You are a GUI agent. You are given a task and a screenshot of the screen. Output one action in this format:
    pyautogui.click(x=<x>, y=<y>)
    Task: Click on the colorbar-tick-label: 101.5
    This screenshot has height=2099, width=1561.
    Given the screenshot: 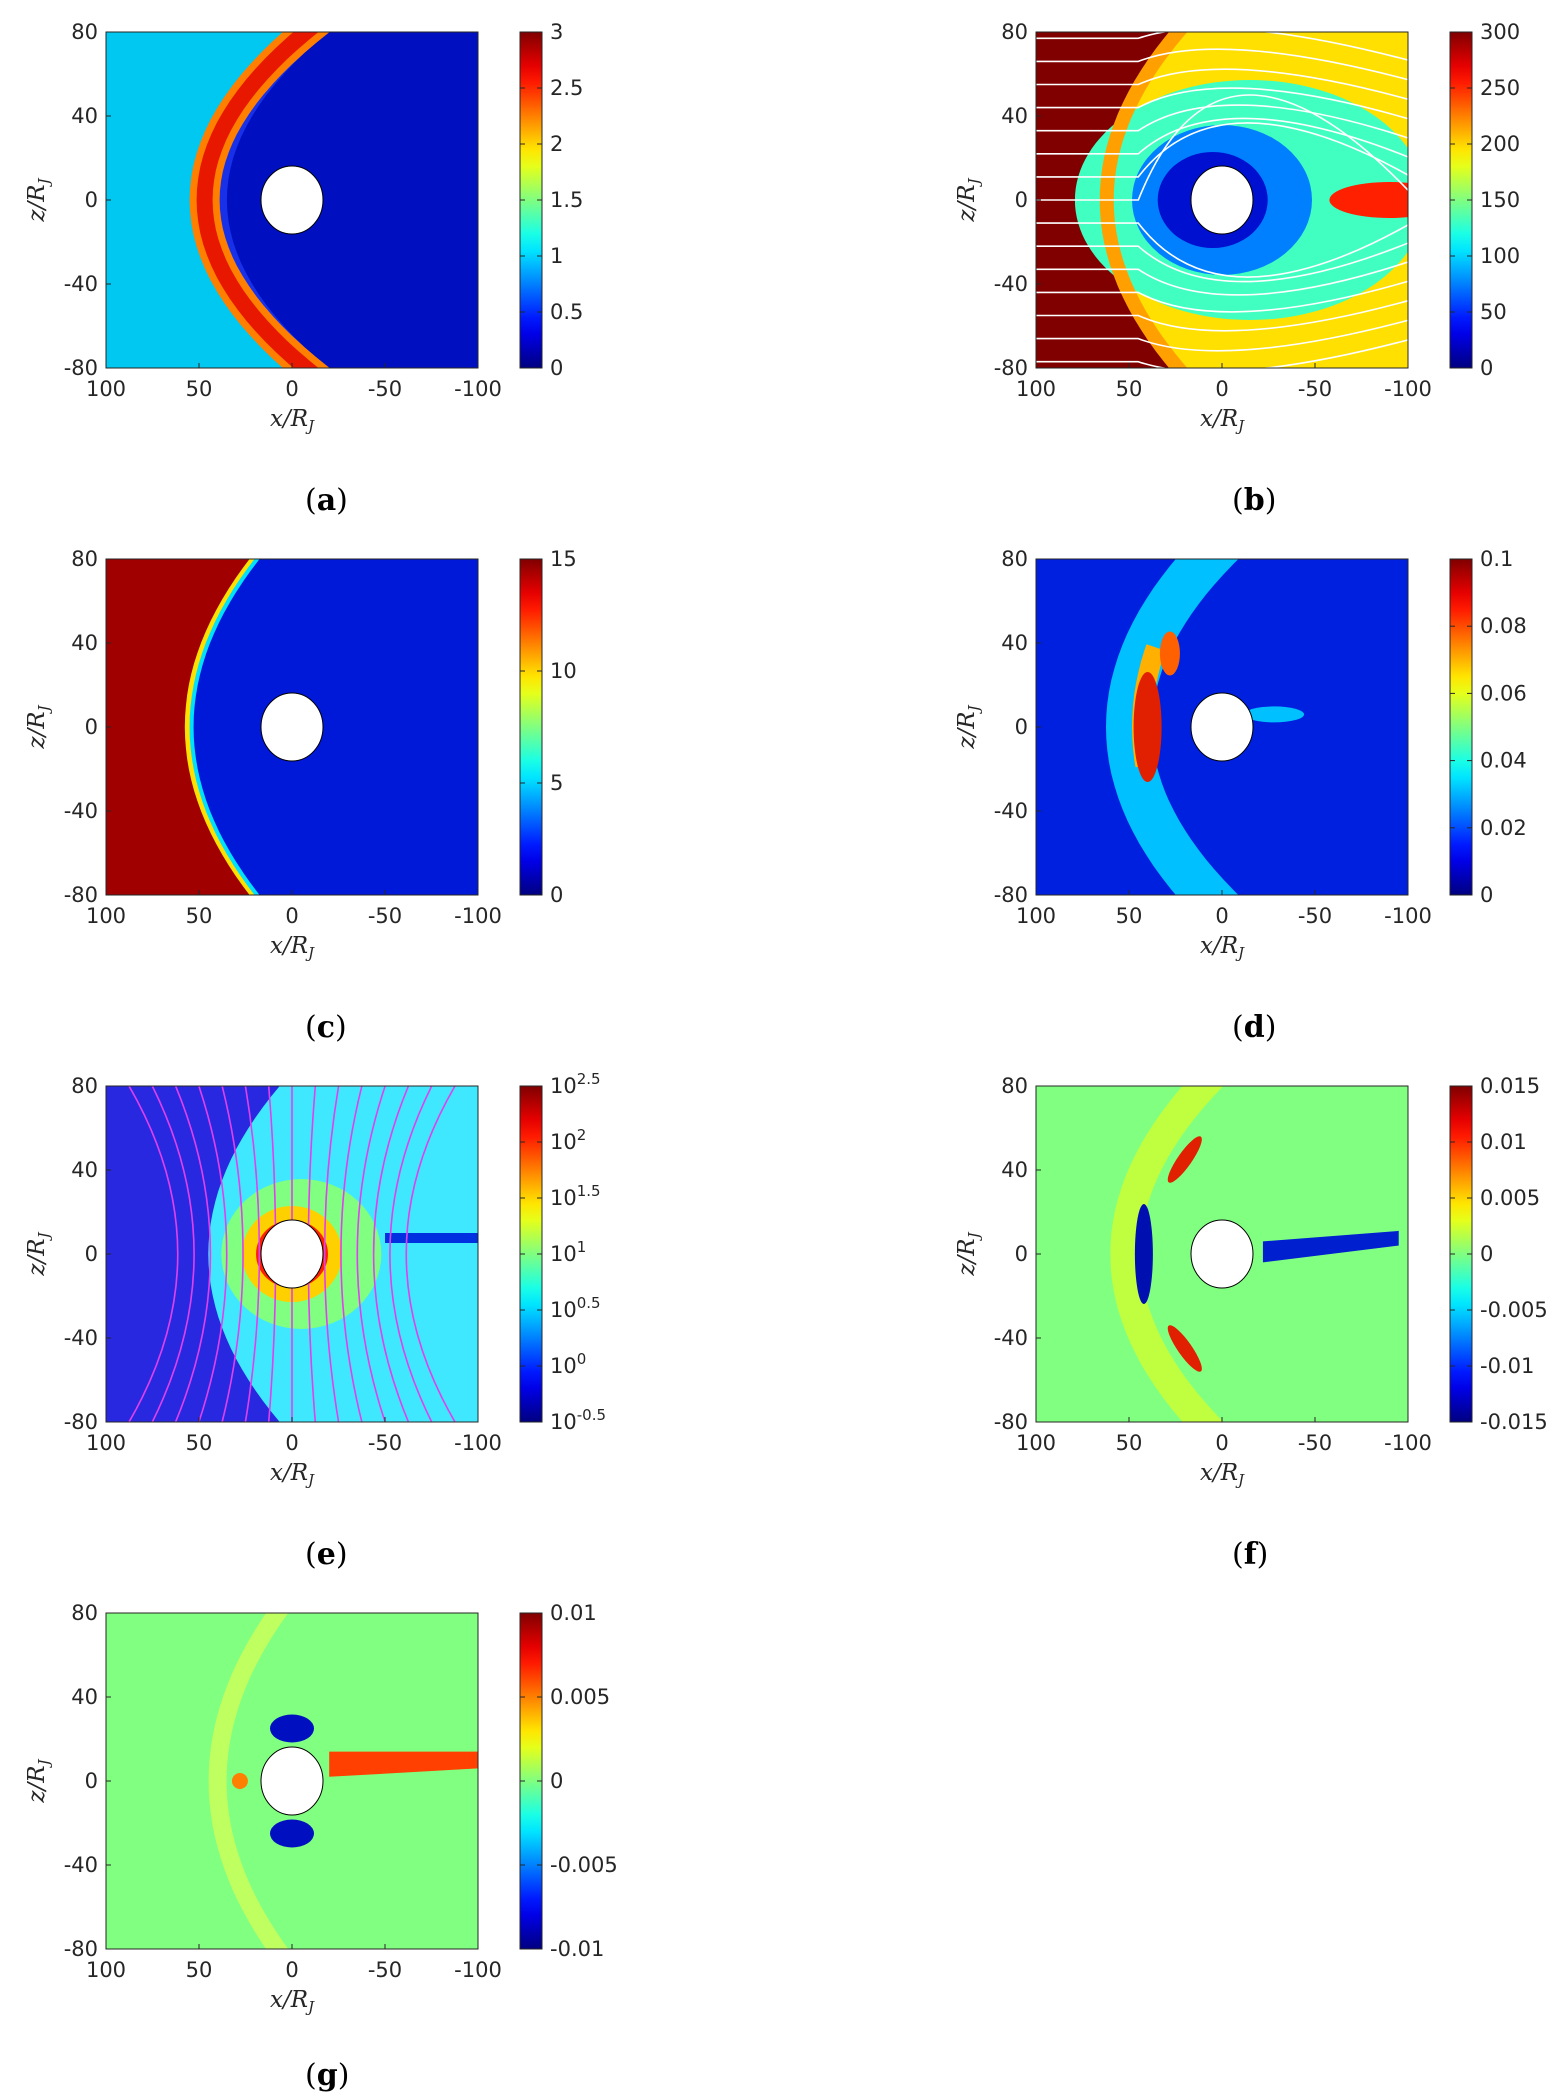 What is the action you would take?
    pyautogui.click(x=575, y=1196)
    